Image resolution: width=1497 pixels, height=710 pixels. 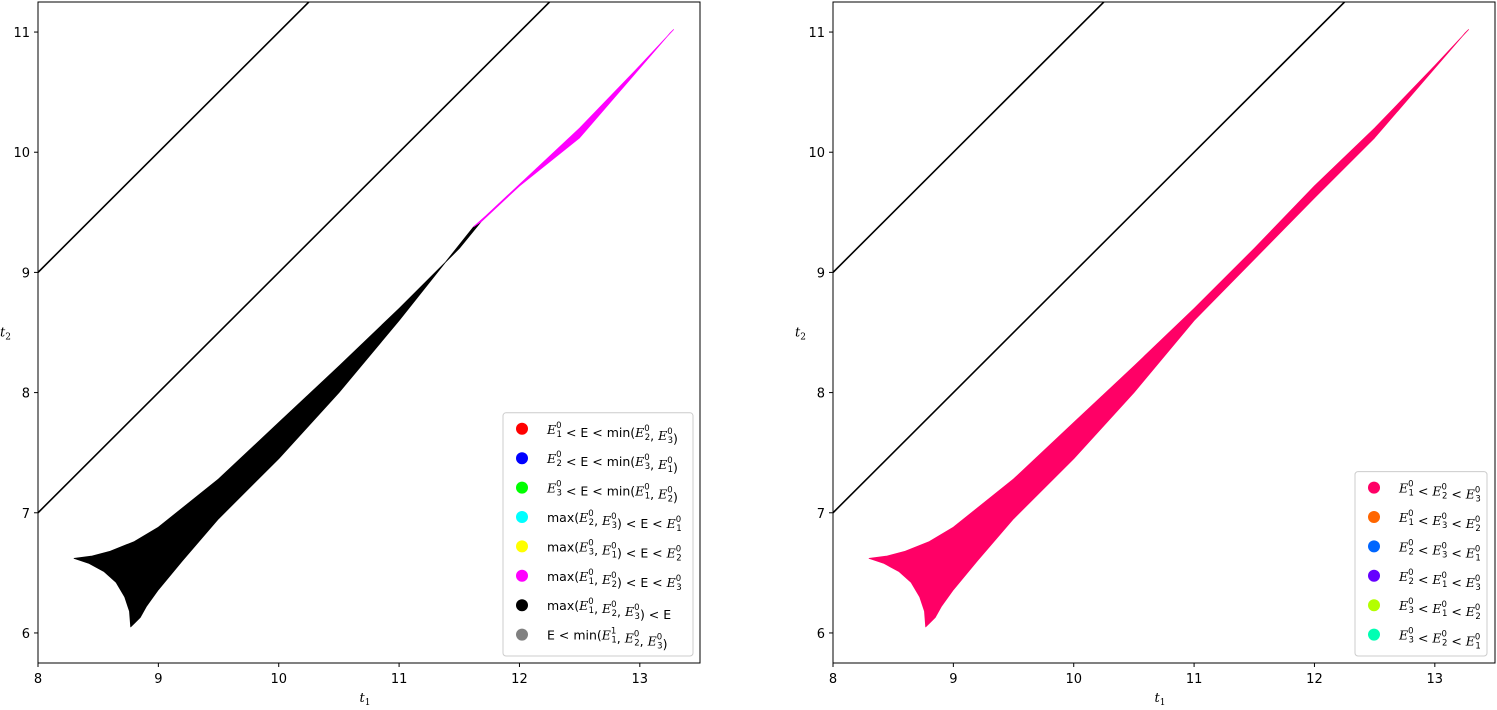 What do you see at coordinates (607, 639) in the screenshot?
I see `legend-label: E < min(E1 1, E0 2, E0 3)` at bounding box center [607, 639].